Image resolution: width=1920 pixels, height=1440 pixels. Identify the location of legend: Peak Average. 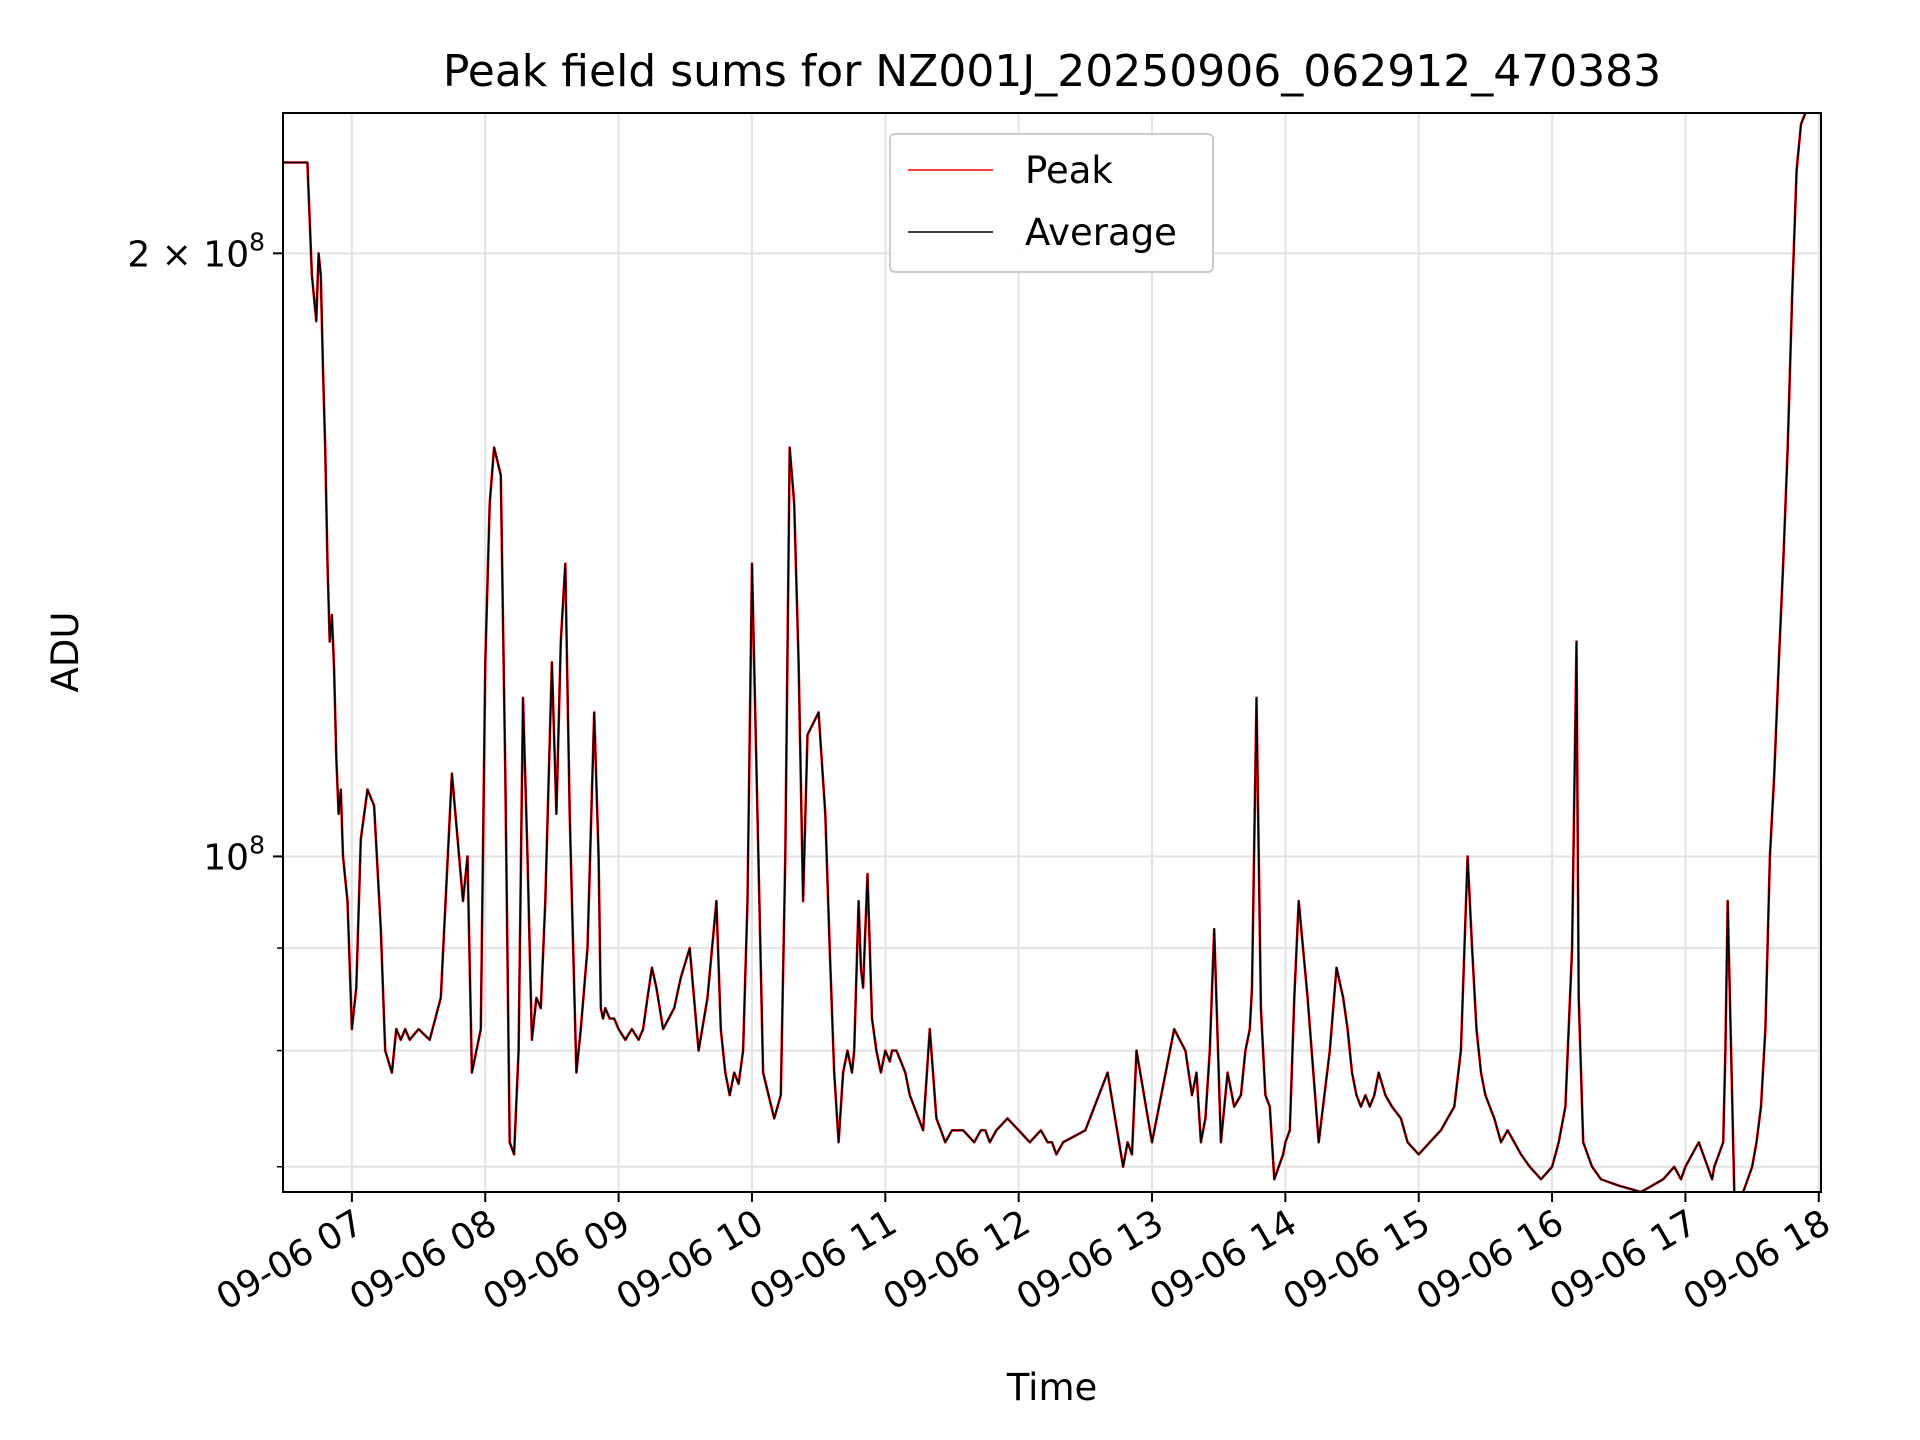
(1051, 203).